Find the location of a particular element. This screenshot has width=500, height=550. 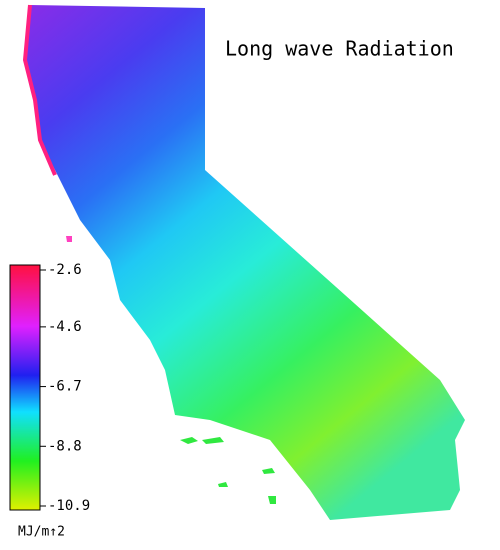

colorbar-ticks: -2.6 -4.6 -6.7 -8.8 -10.9 is located at coordinates (65, 388).